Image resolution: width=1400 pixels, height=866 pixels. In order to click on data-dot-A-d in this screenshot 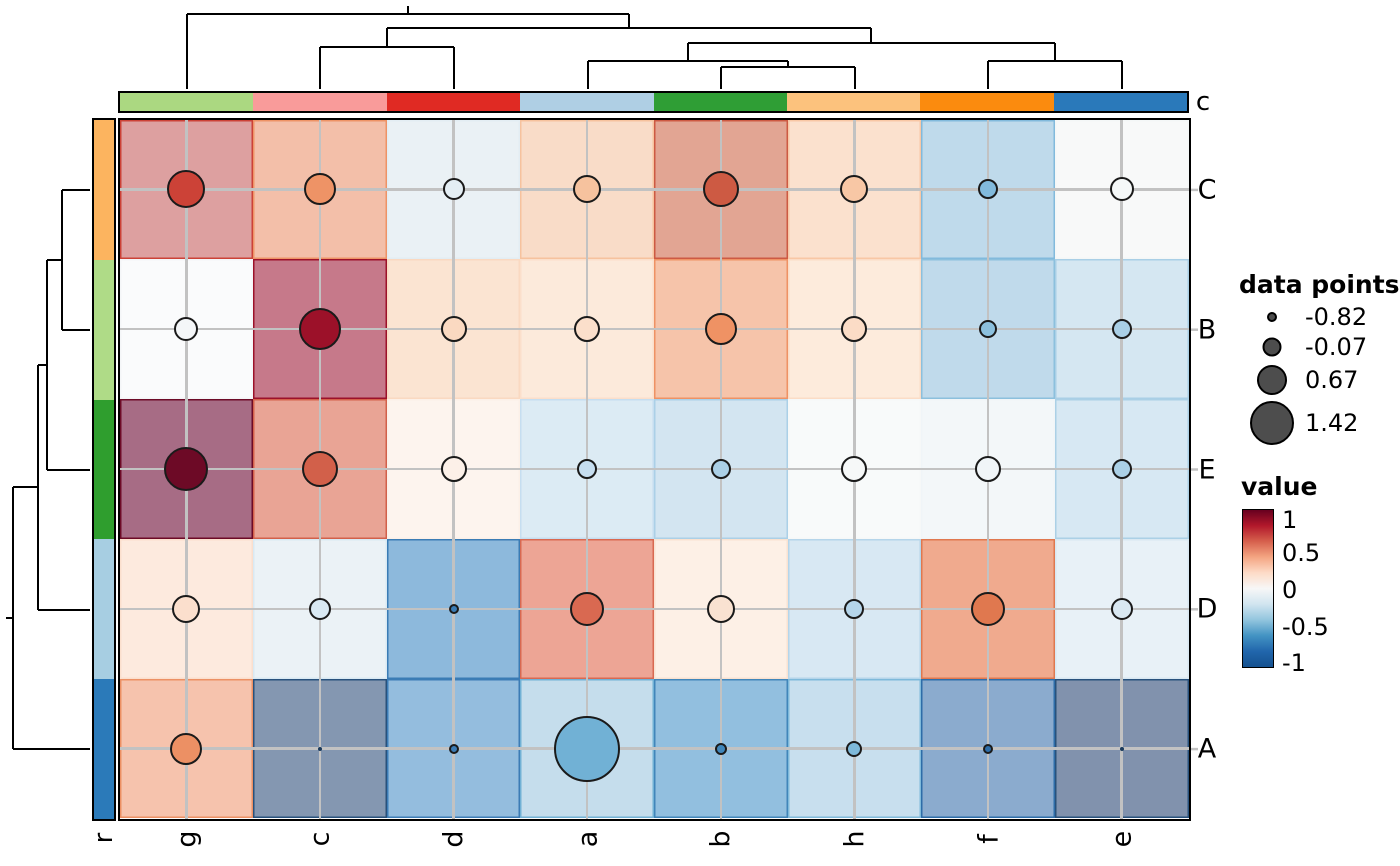, I will do `click(453, 748)`.